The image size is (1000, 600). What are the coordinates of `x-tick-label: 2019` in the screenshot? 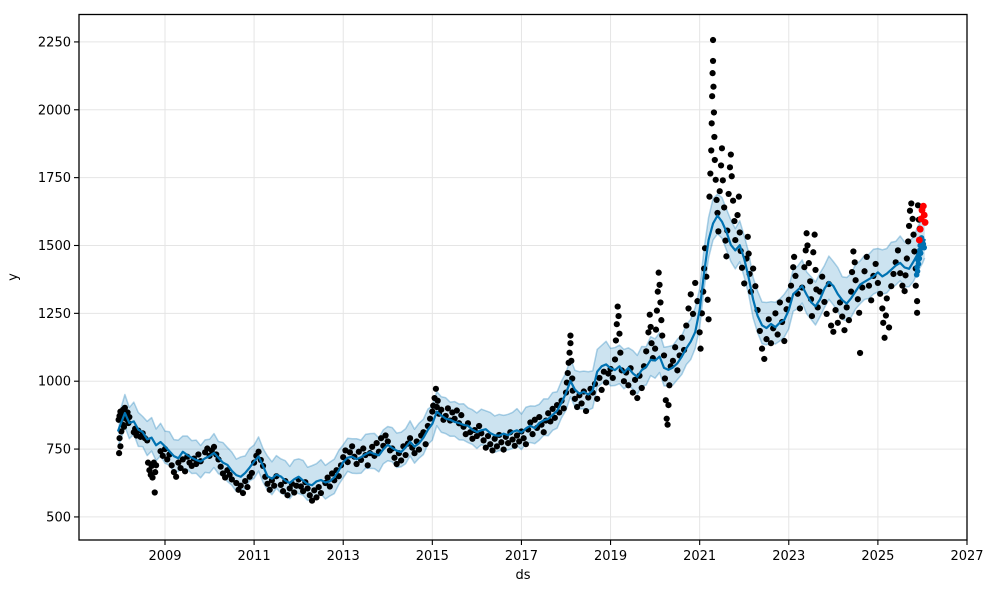 It's located at (610, 556).